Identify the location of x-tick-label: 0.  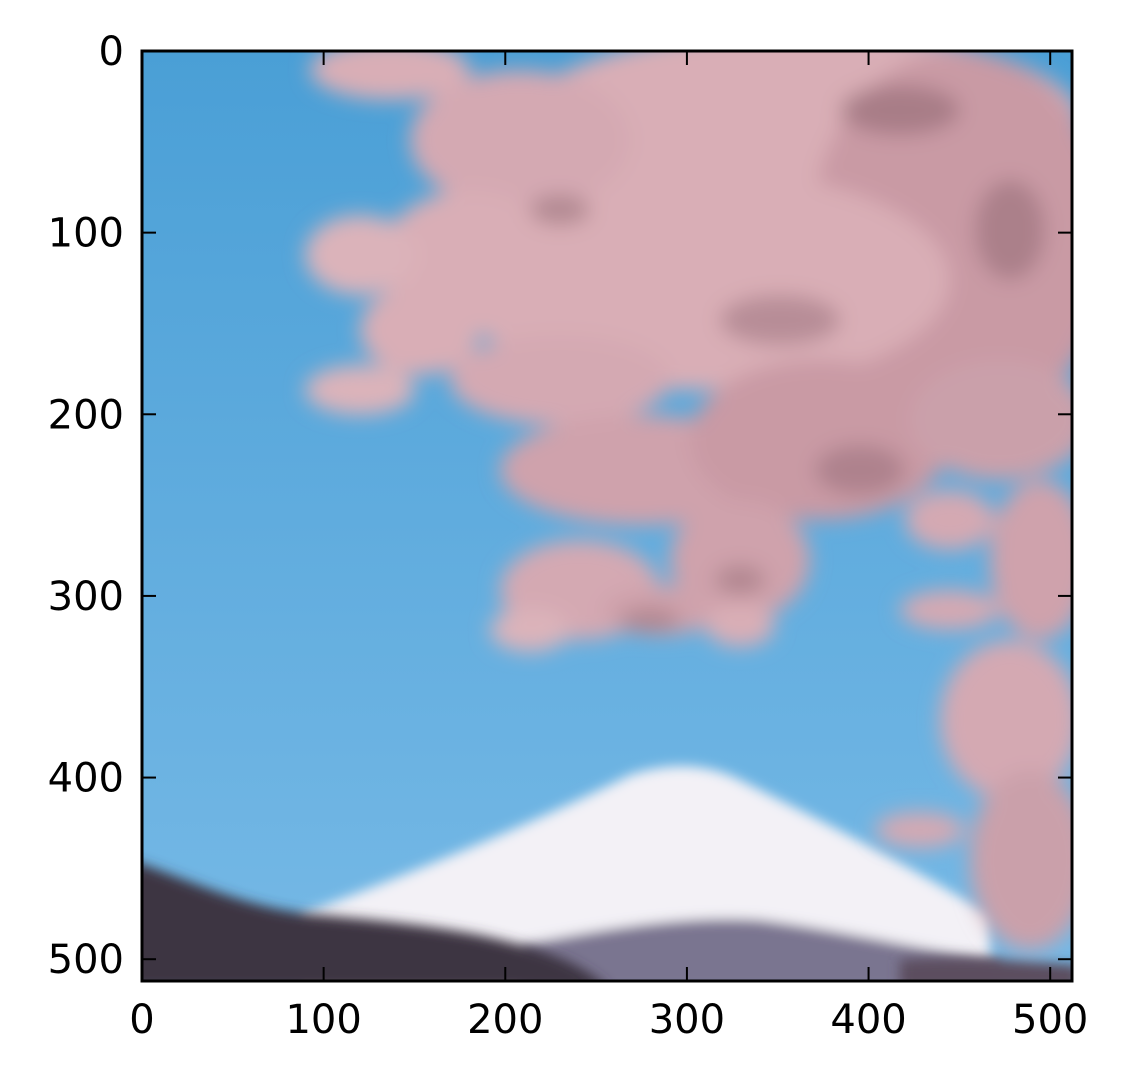
(141, 1020).